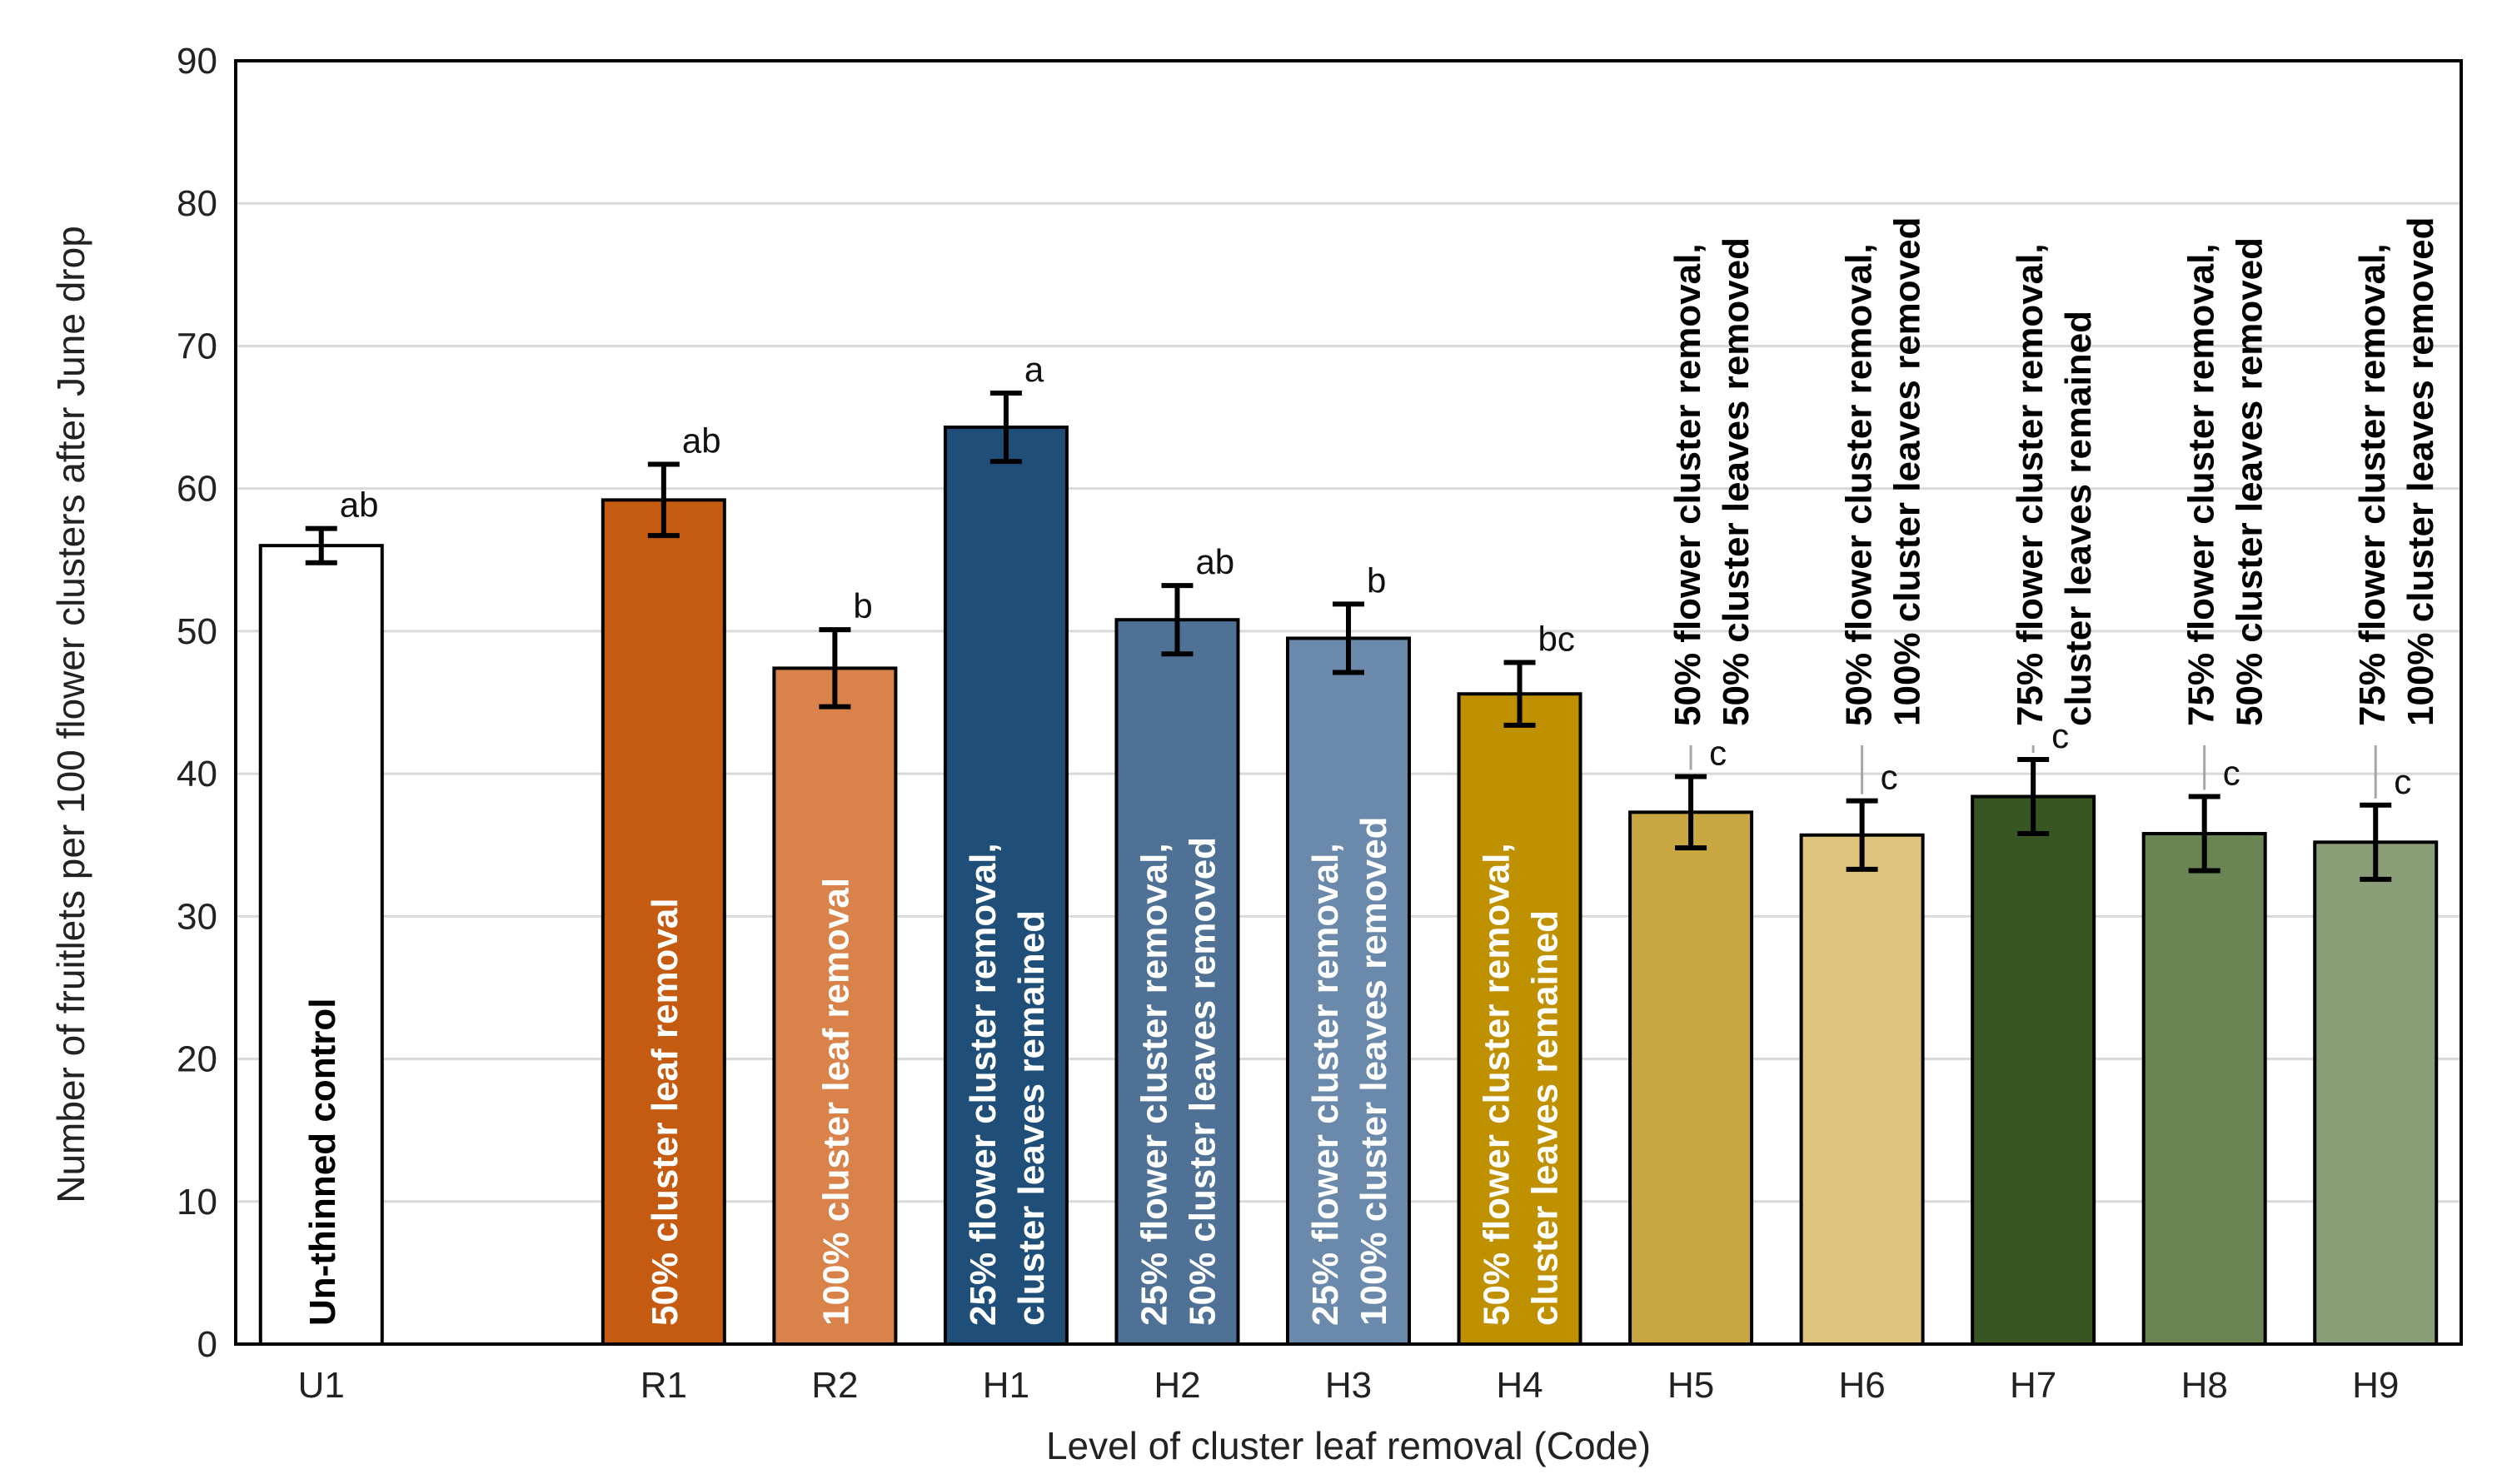 The height and width of the screenshot is (1484, 2502). I want to click on x-tick-label: R1, so click(663, 1385).